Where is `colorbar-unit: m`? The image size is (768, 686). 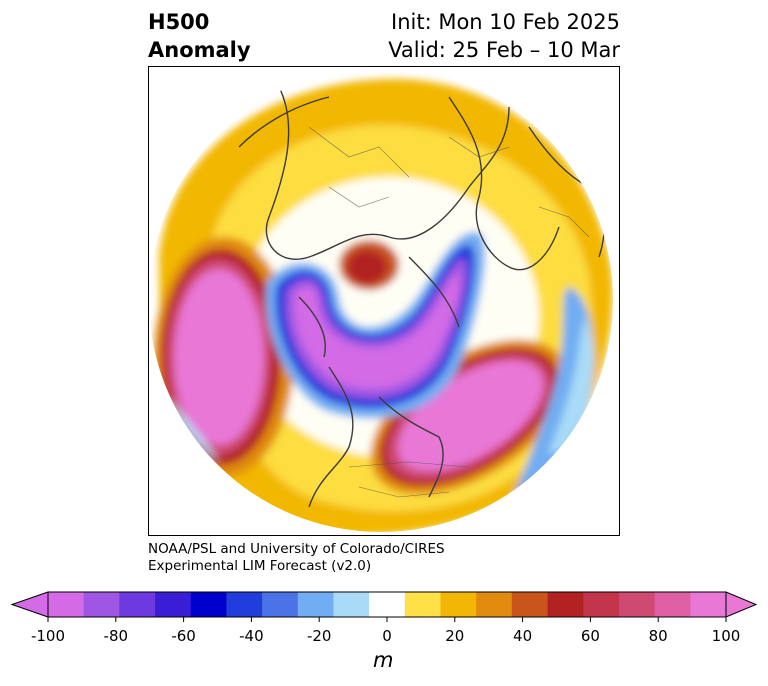 colorbar-unit: m is located at coordinates (383, 660).